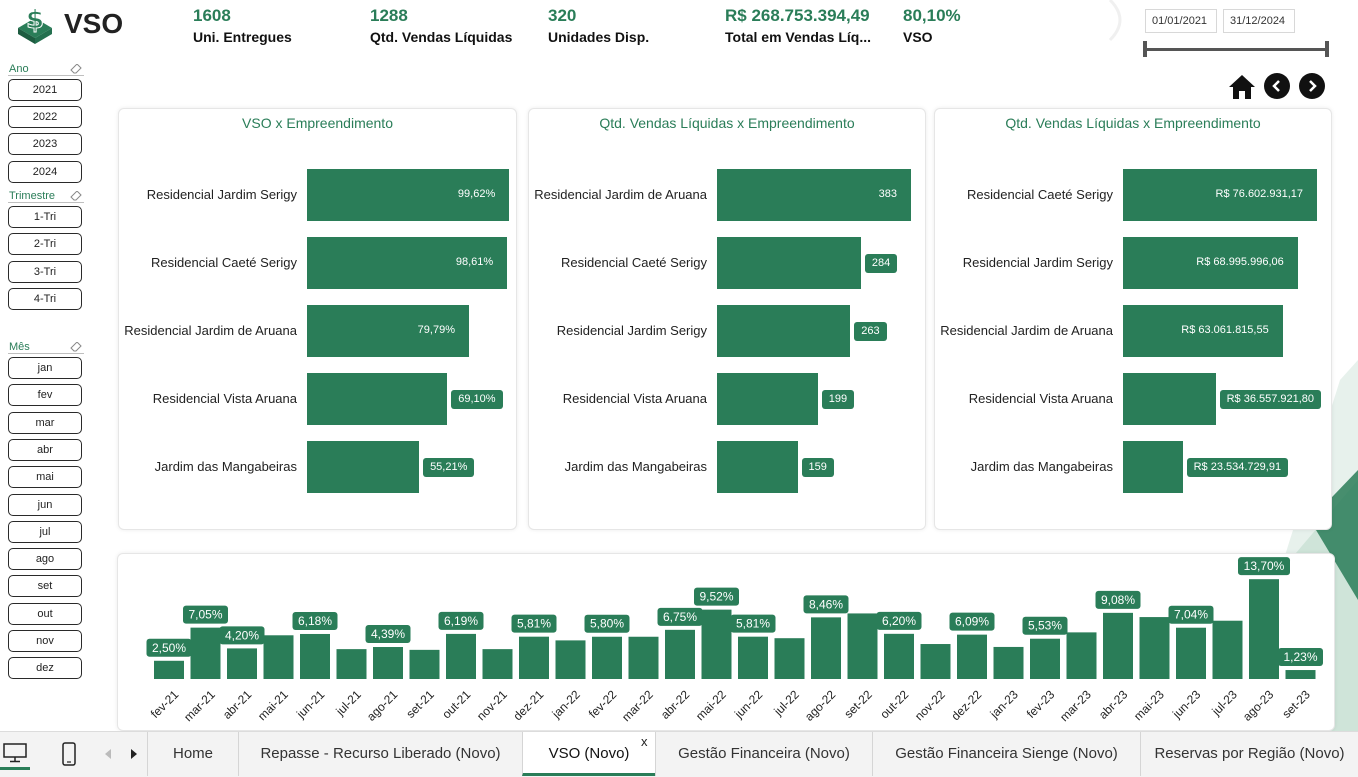 Image resolution: width=1358 pixels, height=777 pixels. What do you see at coordinates (45, 368) in the screenshot?
I see `slicer-mes-item: jan` at bounding box center [45, 368].